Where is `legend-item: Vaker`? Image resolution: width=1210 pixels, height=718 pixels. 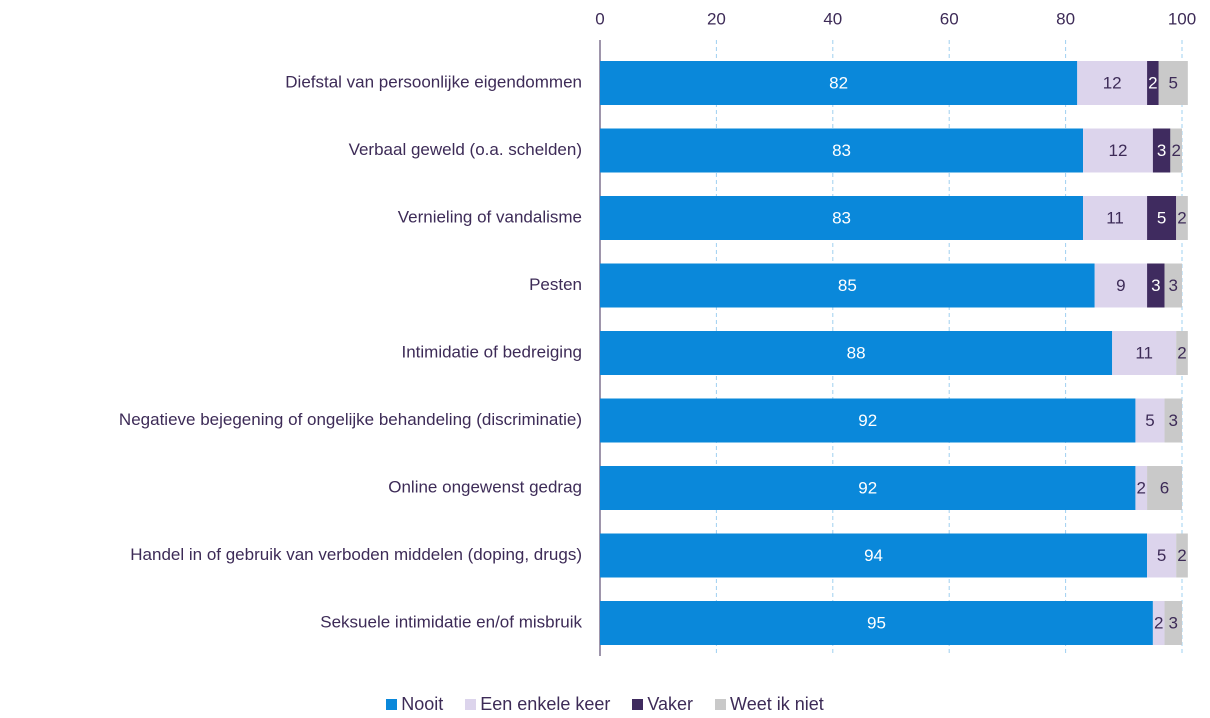
legend-item: Vaker is located at coordinates (662, 704).